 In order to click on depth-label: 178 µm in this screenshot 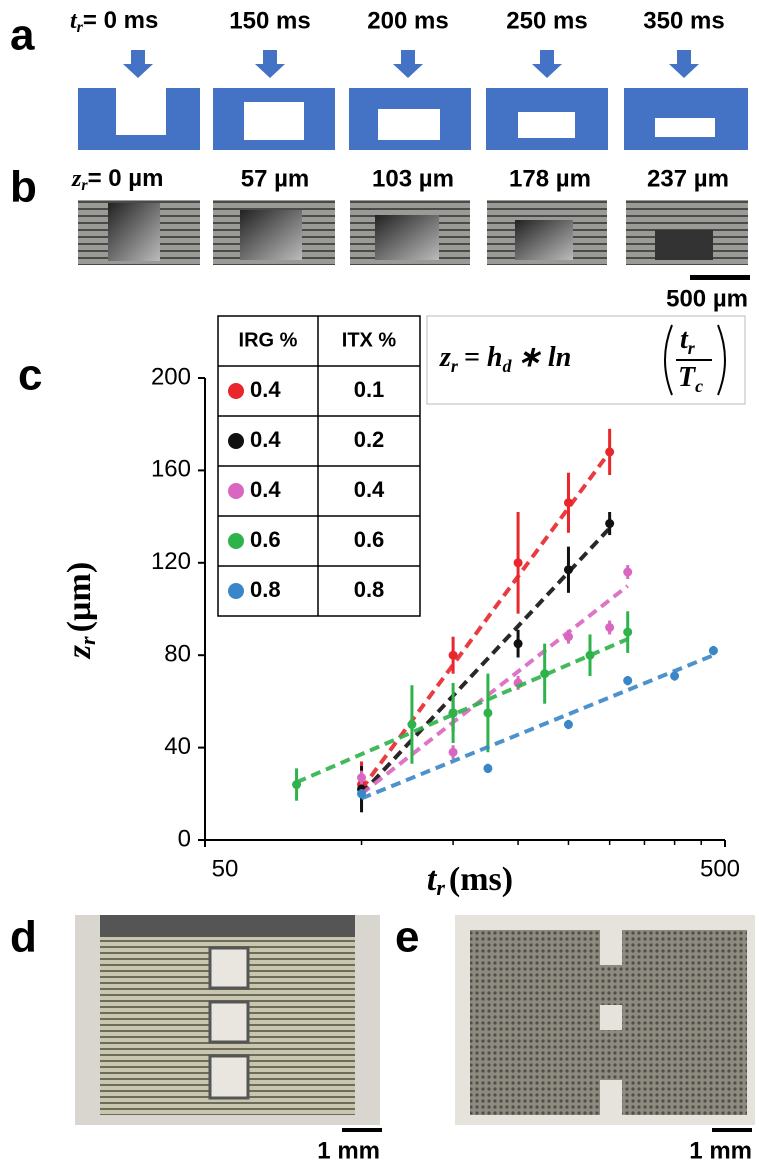, I will do `click(550, 178)`.